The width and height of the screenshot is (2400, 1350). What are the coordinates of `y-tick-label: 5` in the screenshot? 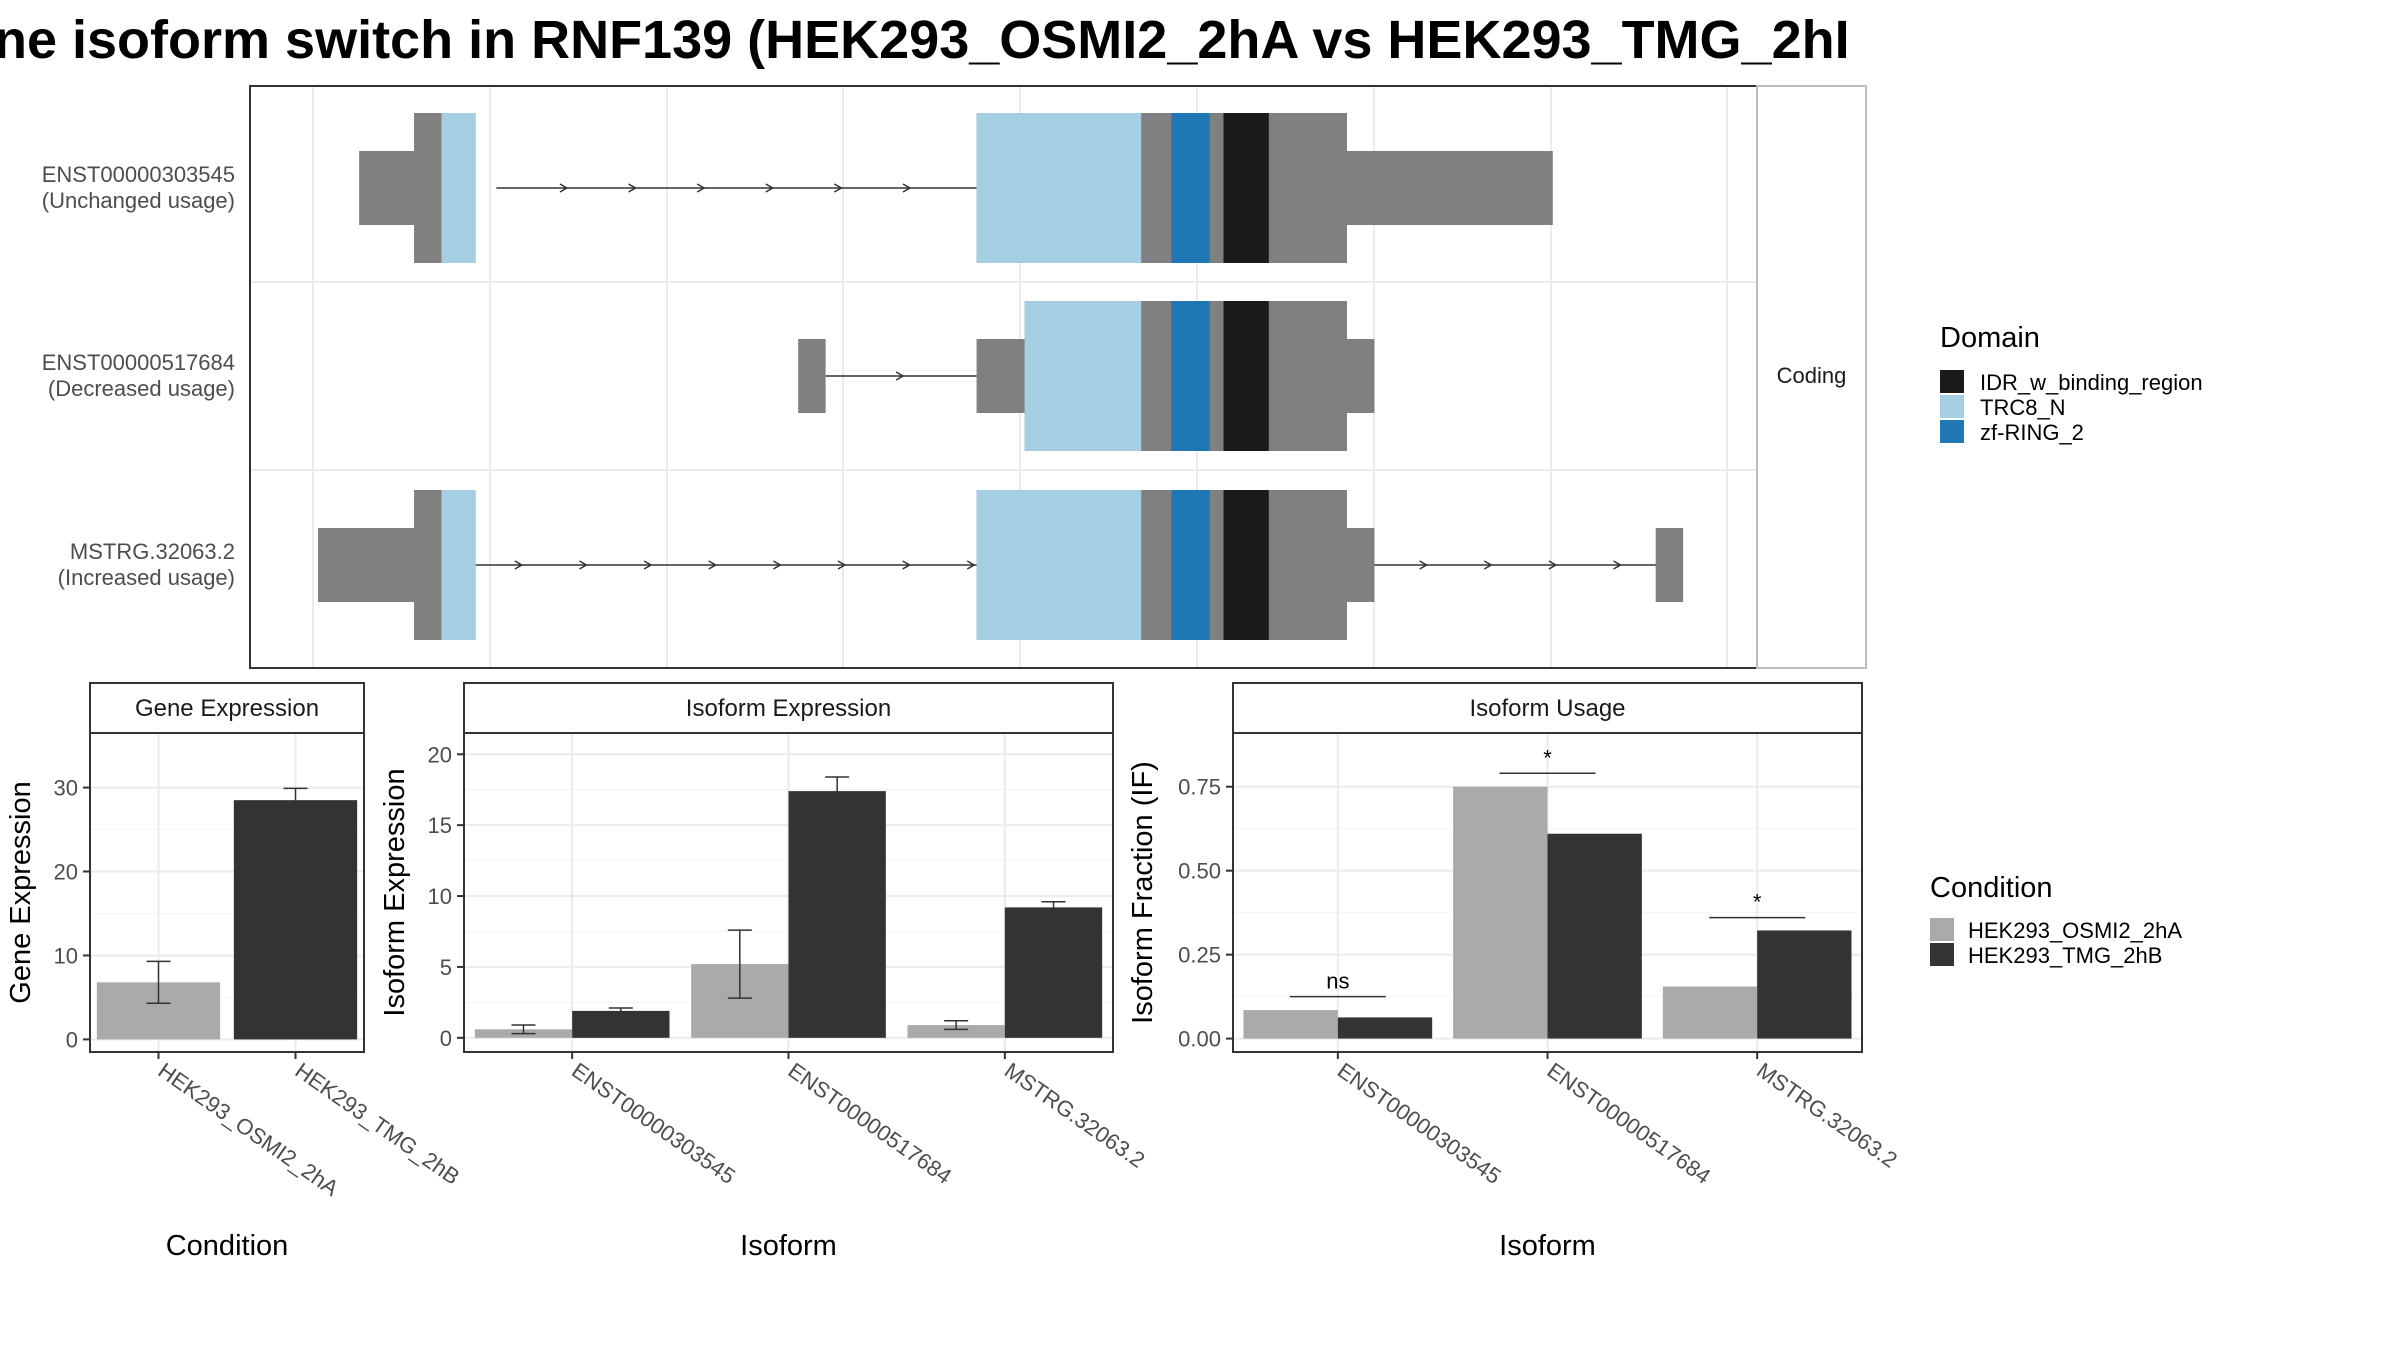 It's located at (446, 967).